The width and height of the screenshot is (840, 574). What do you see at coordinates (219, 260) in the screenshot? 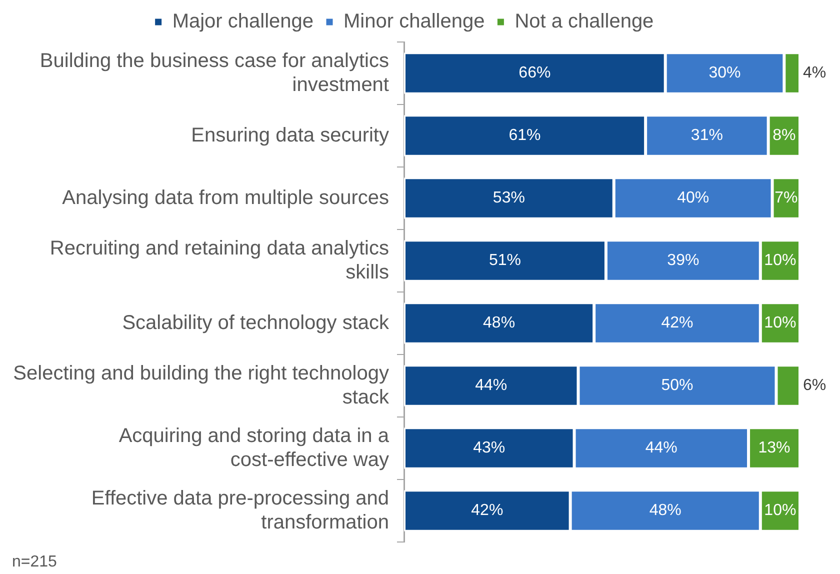
I see `y-tick-label: Recruiting and retaining data analytics skills` at bounding box center [219, 260].